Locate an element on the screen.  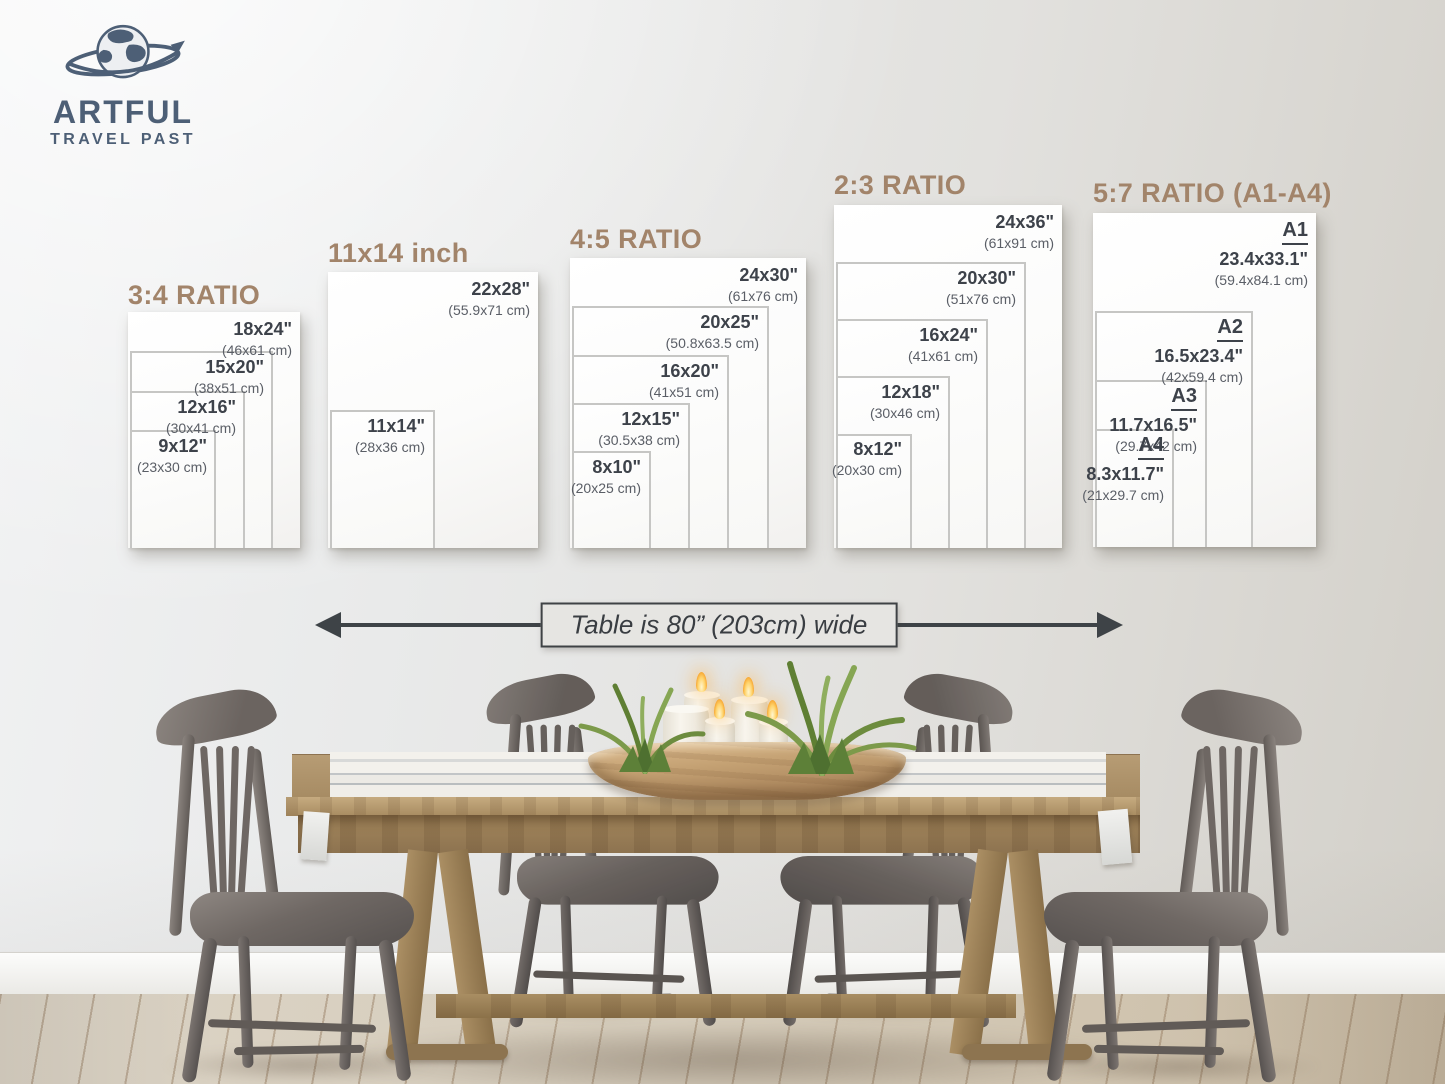
brand-tagline: TRAVEL PAST is located at coordinates (123, 139).